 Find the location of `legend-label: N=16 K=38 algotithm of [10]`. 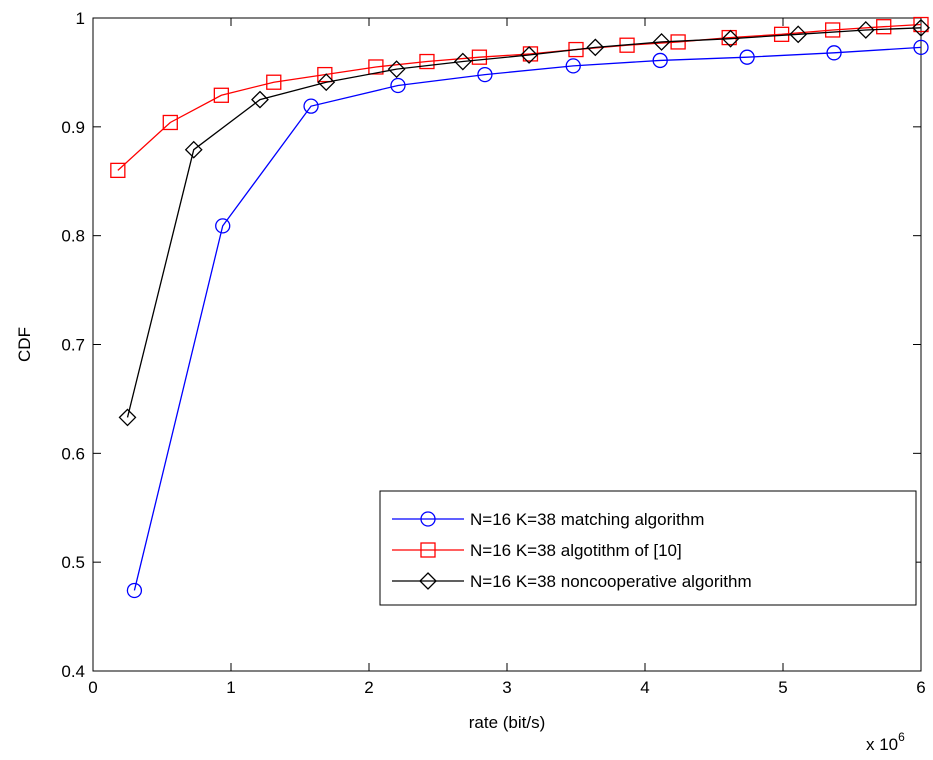

legend-label: N=16 K=38 algotithm of [10] is located at coordinates (576, 550).